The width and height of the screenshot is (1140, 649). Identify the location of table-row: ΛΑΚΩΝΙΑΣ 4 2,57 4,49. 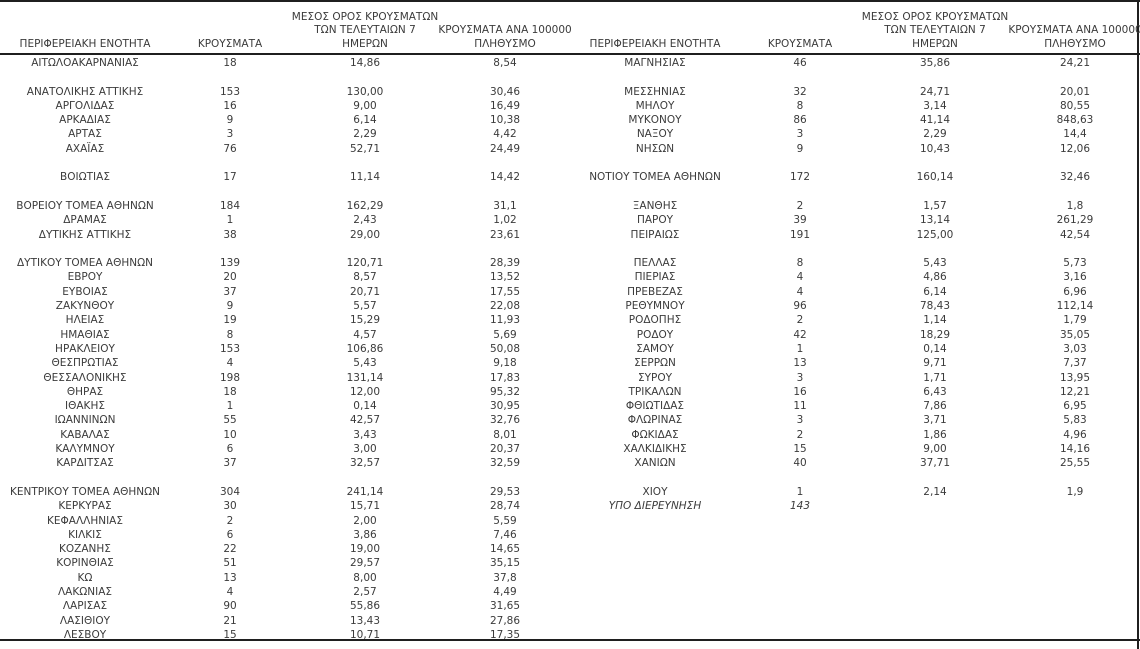
(285, 592).